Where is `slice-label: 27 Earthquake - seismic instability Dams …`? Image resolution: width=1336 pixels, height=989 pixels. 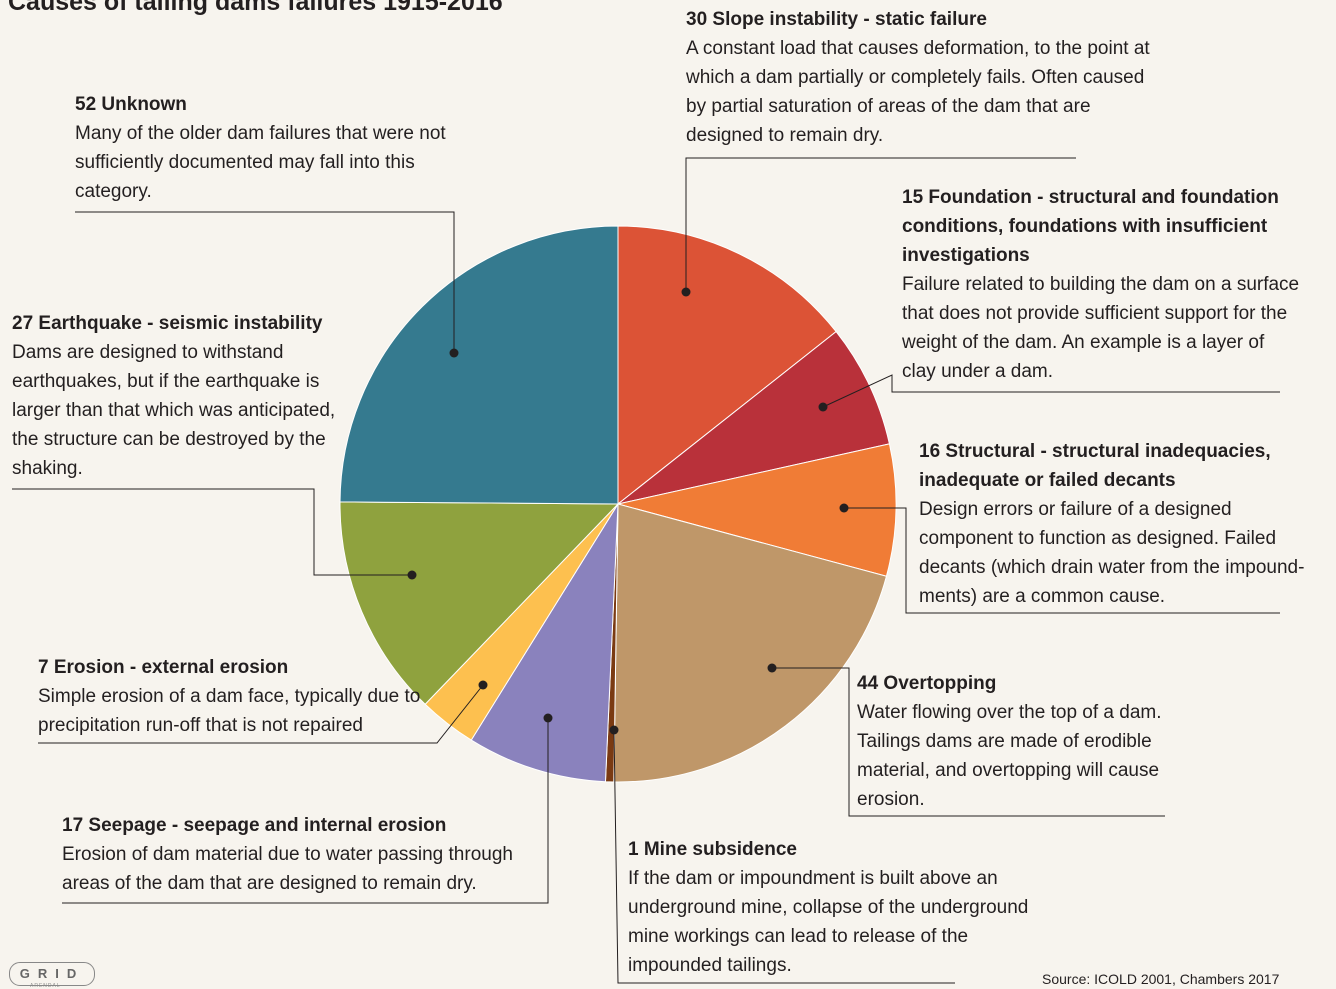 slice-label: 27 Earthquake - seismic instability Dams … is located at coordinates (182, 396).